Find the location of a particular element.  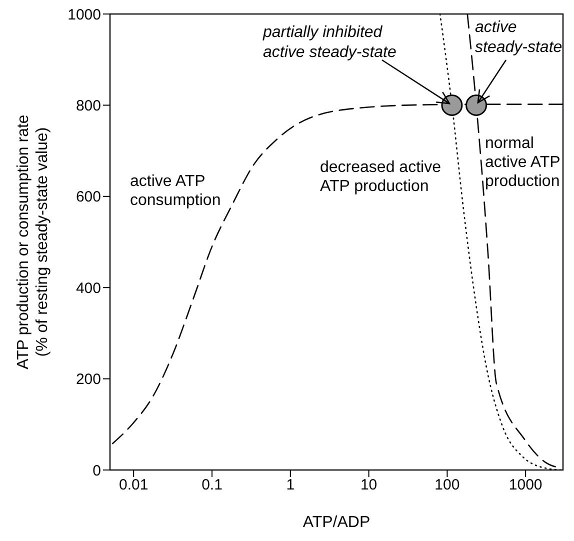

series-label: active ATP consumption is located at coordinates (175, 191).